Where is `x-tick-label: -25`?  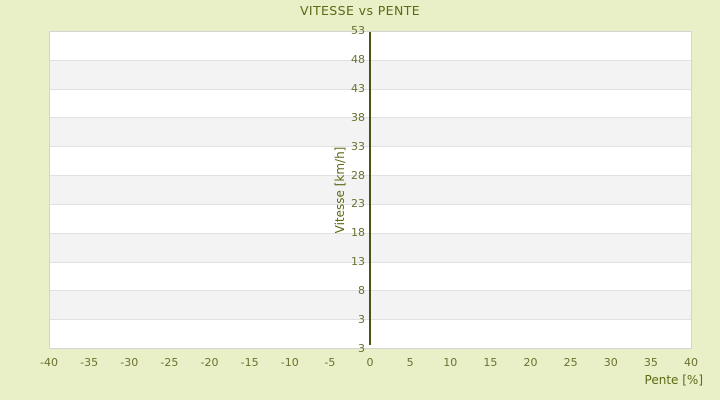 x-tick-label: -25 is located at coordinates (169, 362).